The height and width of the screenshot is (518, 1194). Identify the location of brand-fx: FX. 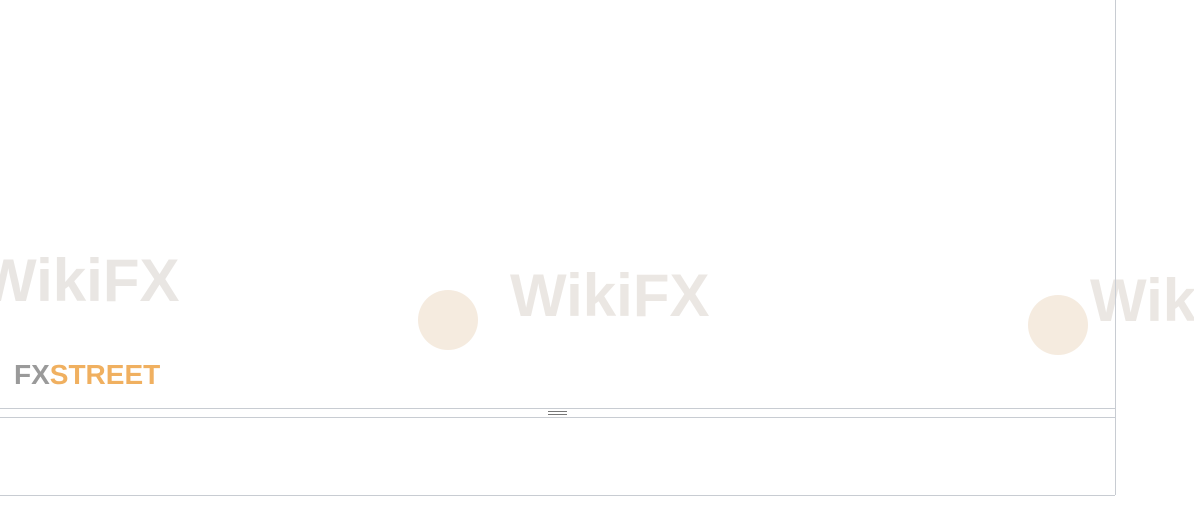
(32, 374).